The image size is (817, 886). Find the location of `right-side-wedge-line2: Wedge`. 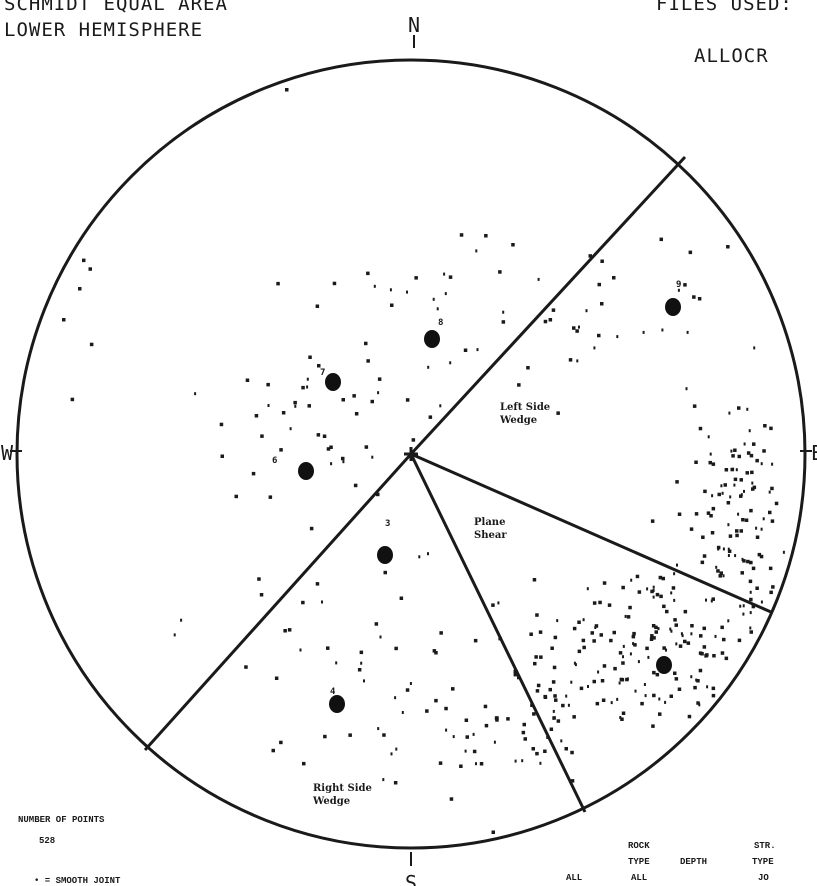

right-side-wedge-line2: Wedge is located at coordinates (331, 801).